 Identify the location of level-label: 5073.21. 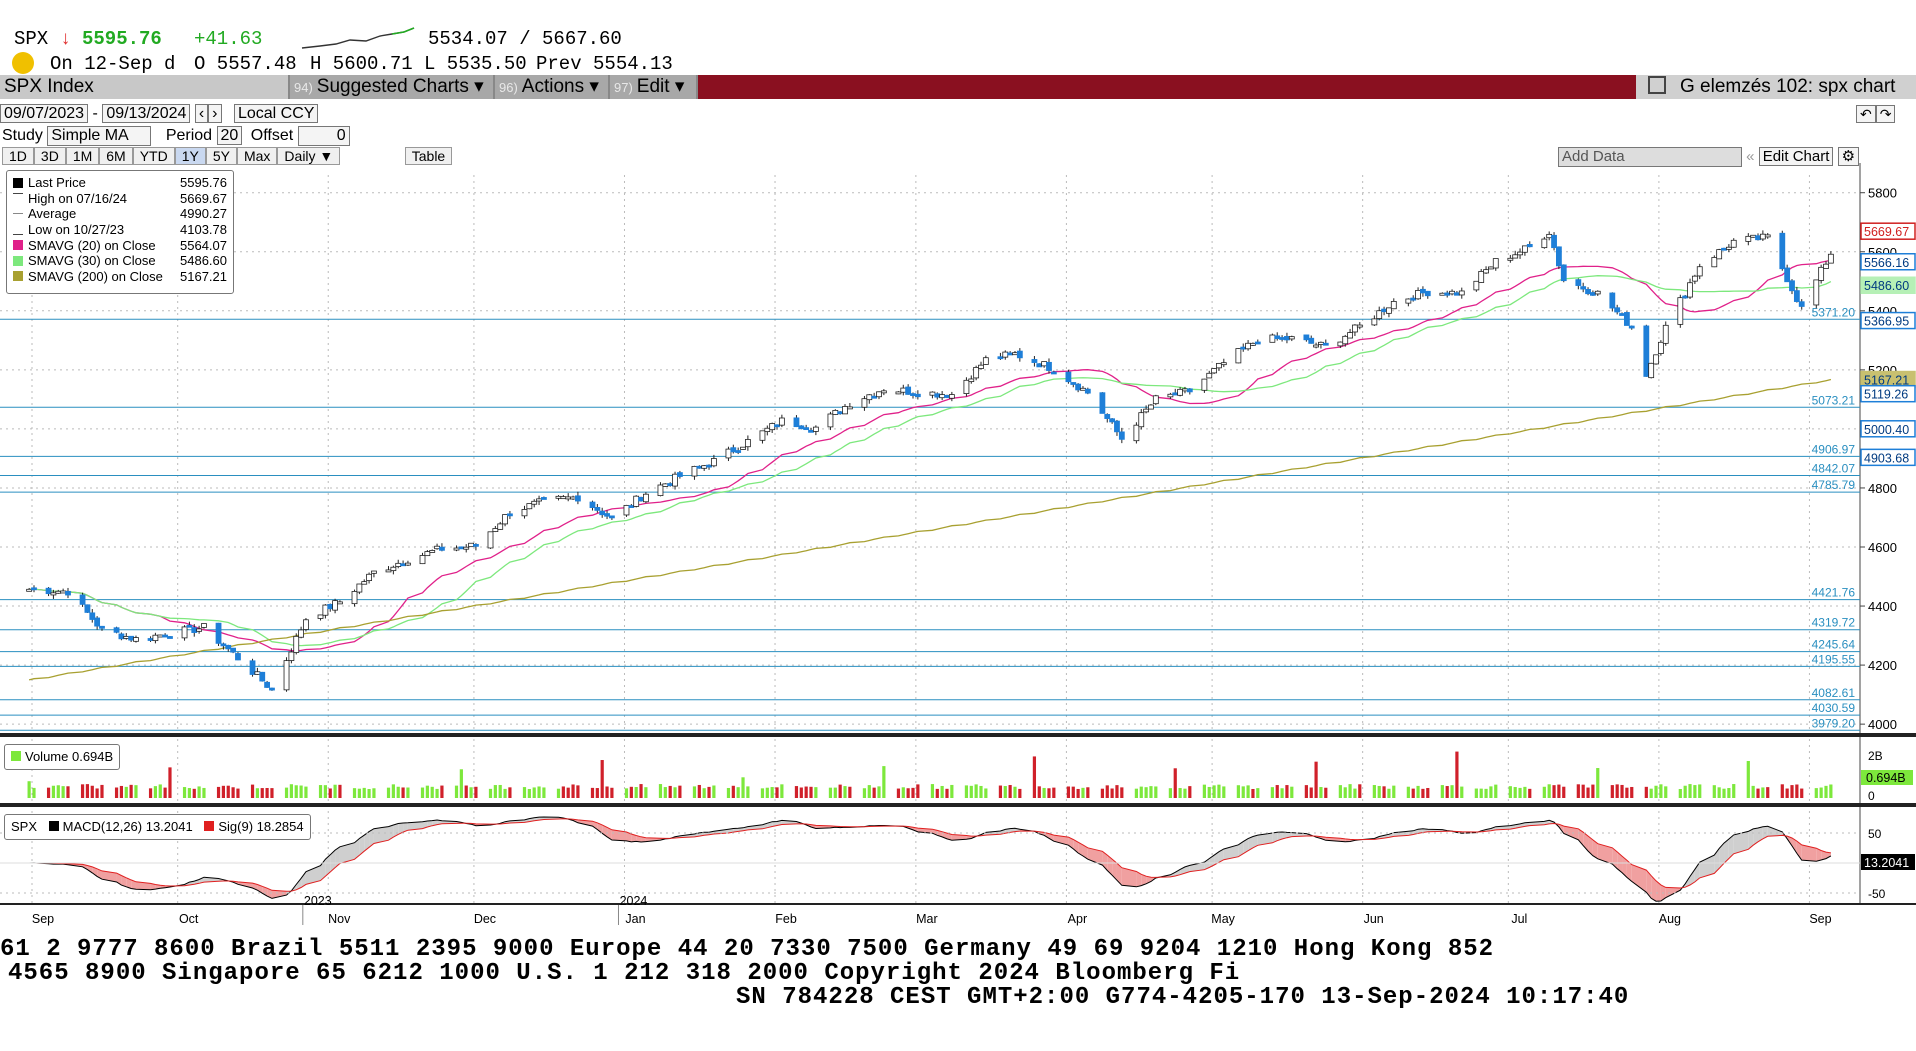
(1834, 400).